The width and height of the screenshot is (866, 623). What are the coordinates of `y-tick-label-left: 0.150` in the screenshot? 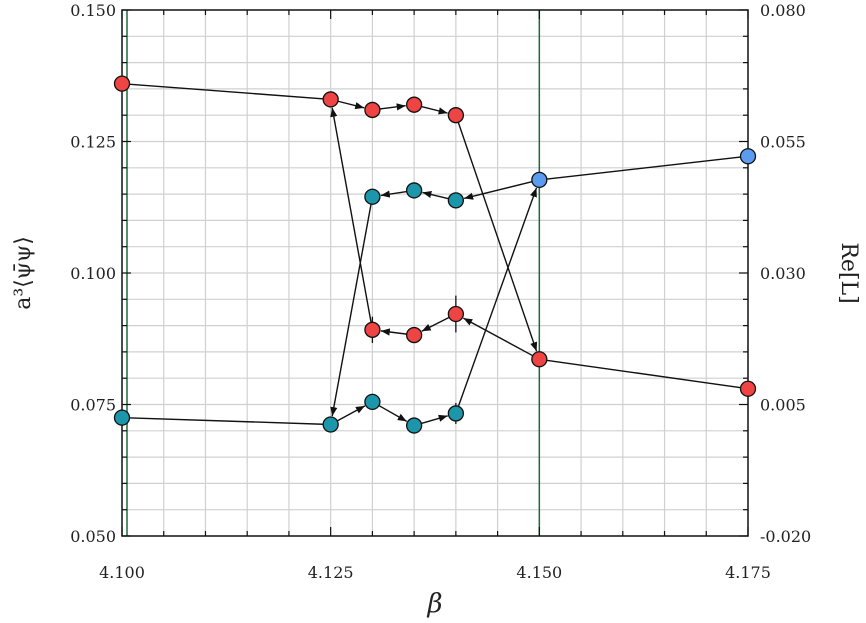 It's located at (93, 10).